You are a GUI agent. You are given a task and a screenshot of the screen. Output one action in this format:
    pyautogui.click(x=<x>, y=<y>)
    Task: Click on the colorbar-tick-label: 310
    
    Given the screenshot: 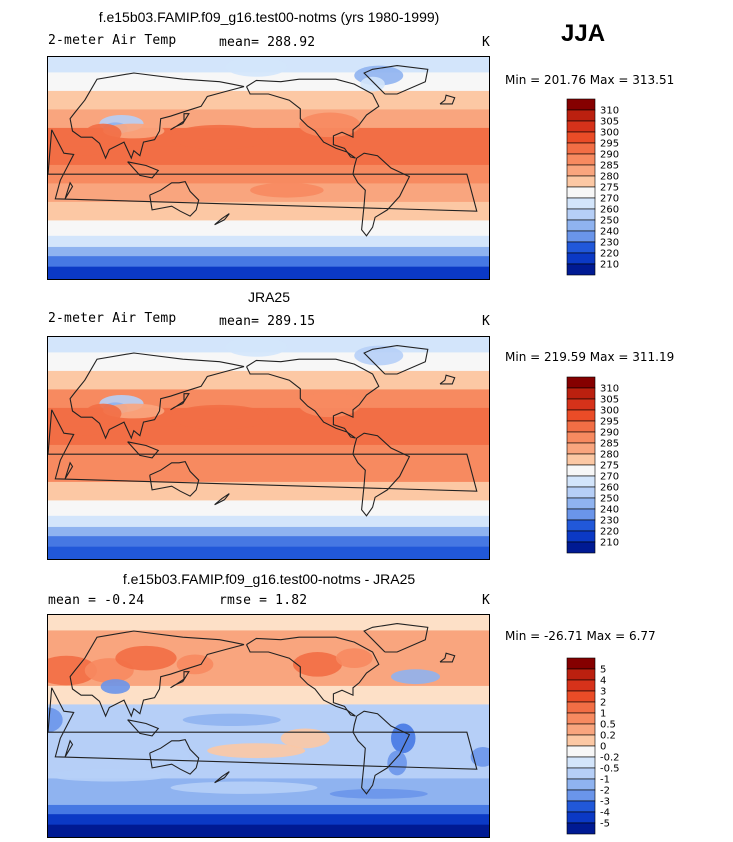 What is the action you would take?
    pyautogui.click(x=609, y=389)
    